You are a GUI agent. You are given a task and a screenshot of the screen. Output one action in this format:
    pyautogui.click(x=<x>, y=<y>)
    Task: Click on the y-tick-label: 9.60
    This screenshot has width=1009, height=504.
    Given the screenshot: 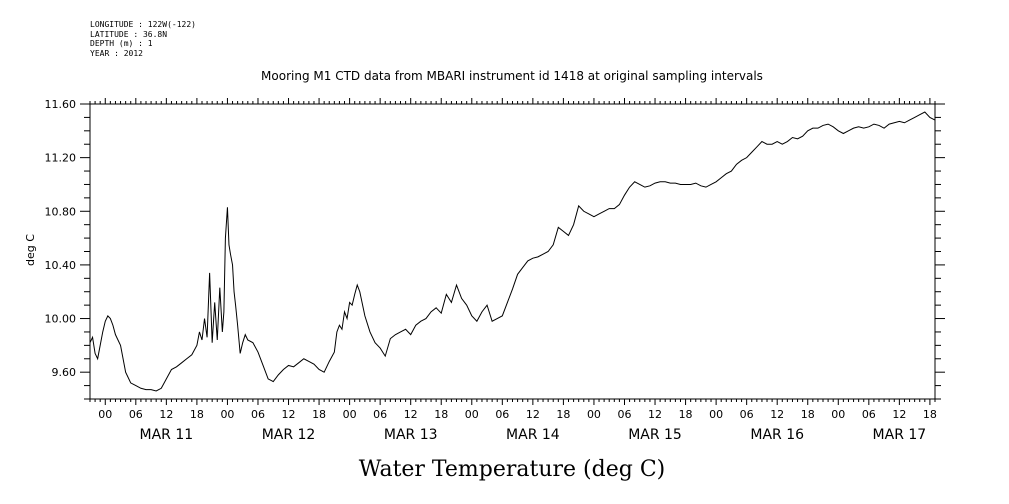 What is the action you would take?
    pyautogui.click(x=64, y=372)
    